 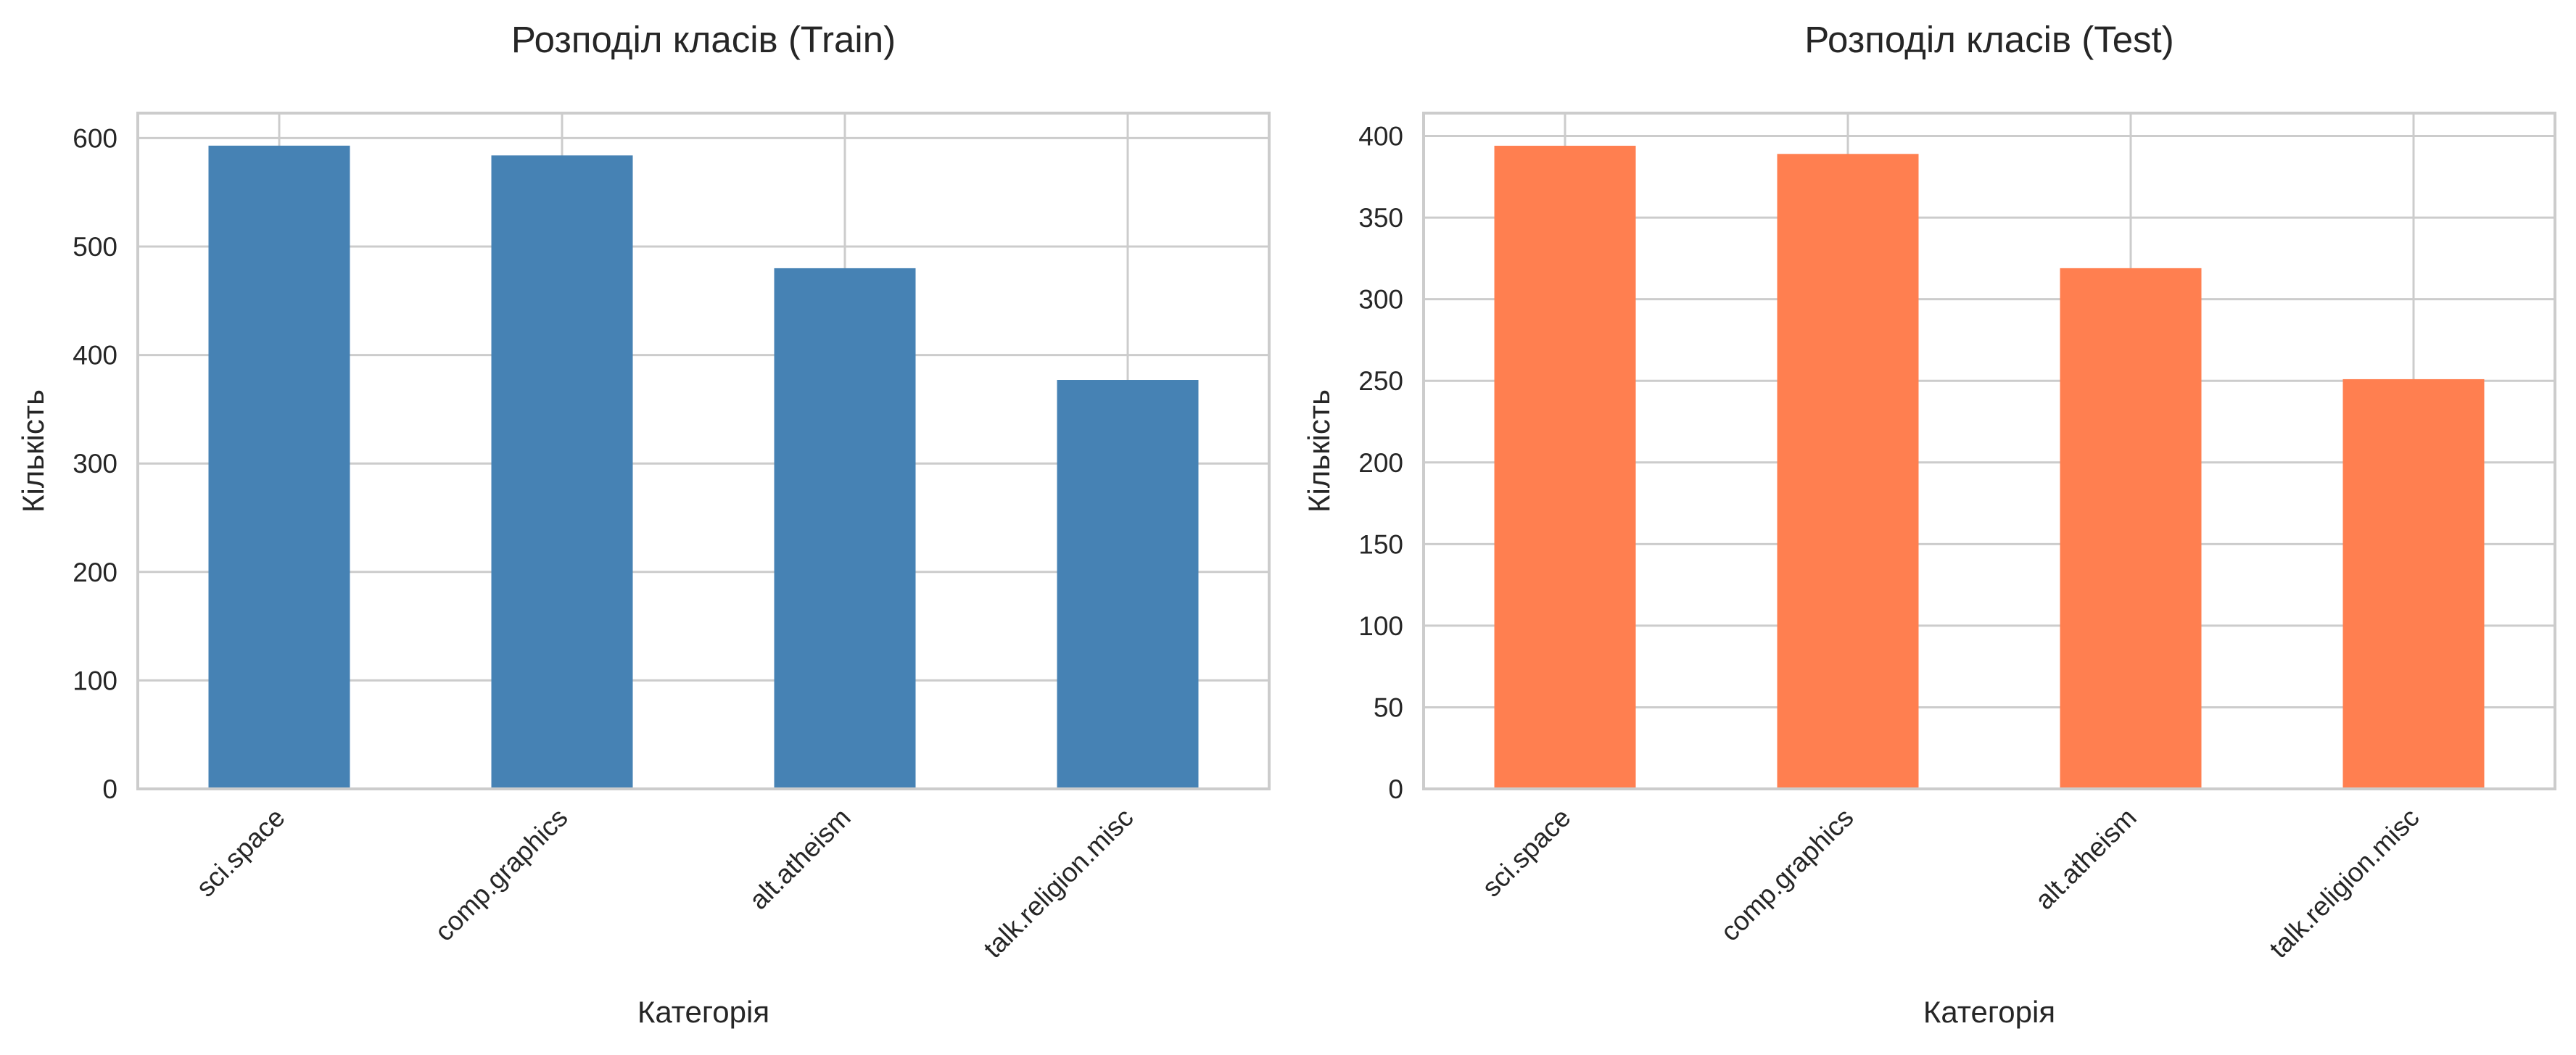 What do you see at coordinates (1380, 544) in the screenshot?
I see `y-tick-label: 150` at bounding box center [1380, 544].